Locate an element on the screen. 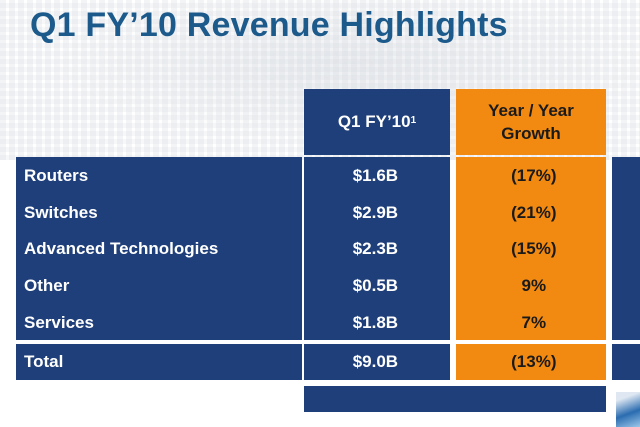 The image size is (640, 427). row-label: Routers is located at coordinates (56, 175).